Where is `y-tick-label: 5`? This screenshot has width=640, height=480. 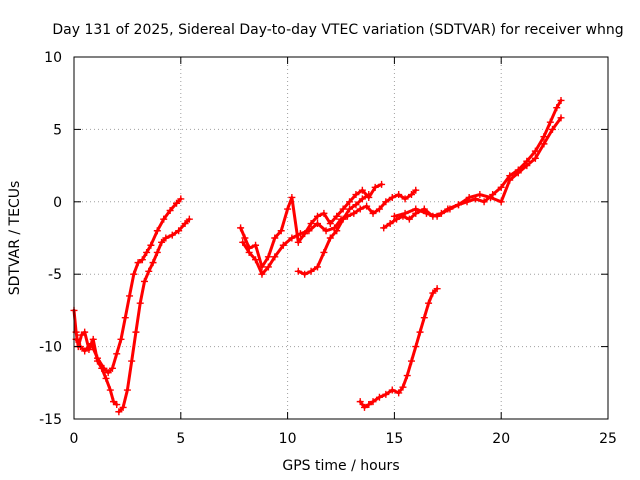 y-tick-label: 5 is located at coordinates (57, 130).